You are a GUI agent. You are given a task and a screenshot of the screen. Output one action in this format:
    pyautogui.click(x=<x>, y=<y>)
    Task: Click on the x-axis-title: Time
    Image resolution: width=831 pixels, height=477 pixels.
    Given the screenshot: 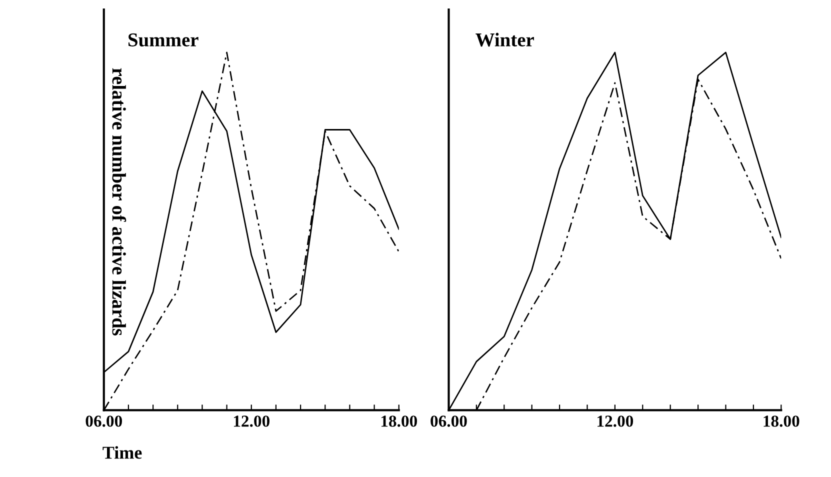 What is the action you would take?
    pyautogui.click(x=122, y=452)
    